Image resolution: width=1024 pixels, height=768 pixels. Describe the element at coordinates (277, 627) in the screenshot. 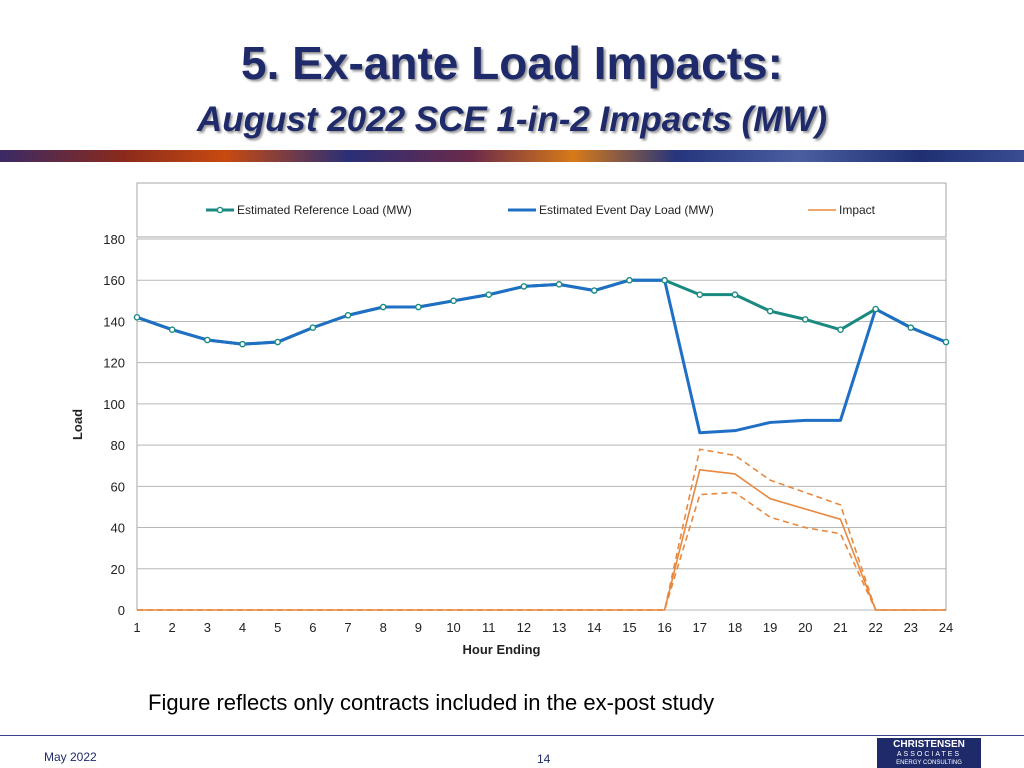

I see `x-tick-label-5: 5` at that location.